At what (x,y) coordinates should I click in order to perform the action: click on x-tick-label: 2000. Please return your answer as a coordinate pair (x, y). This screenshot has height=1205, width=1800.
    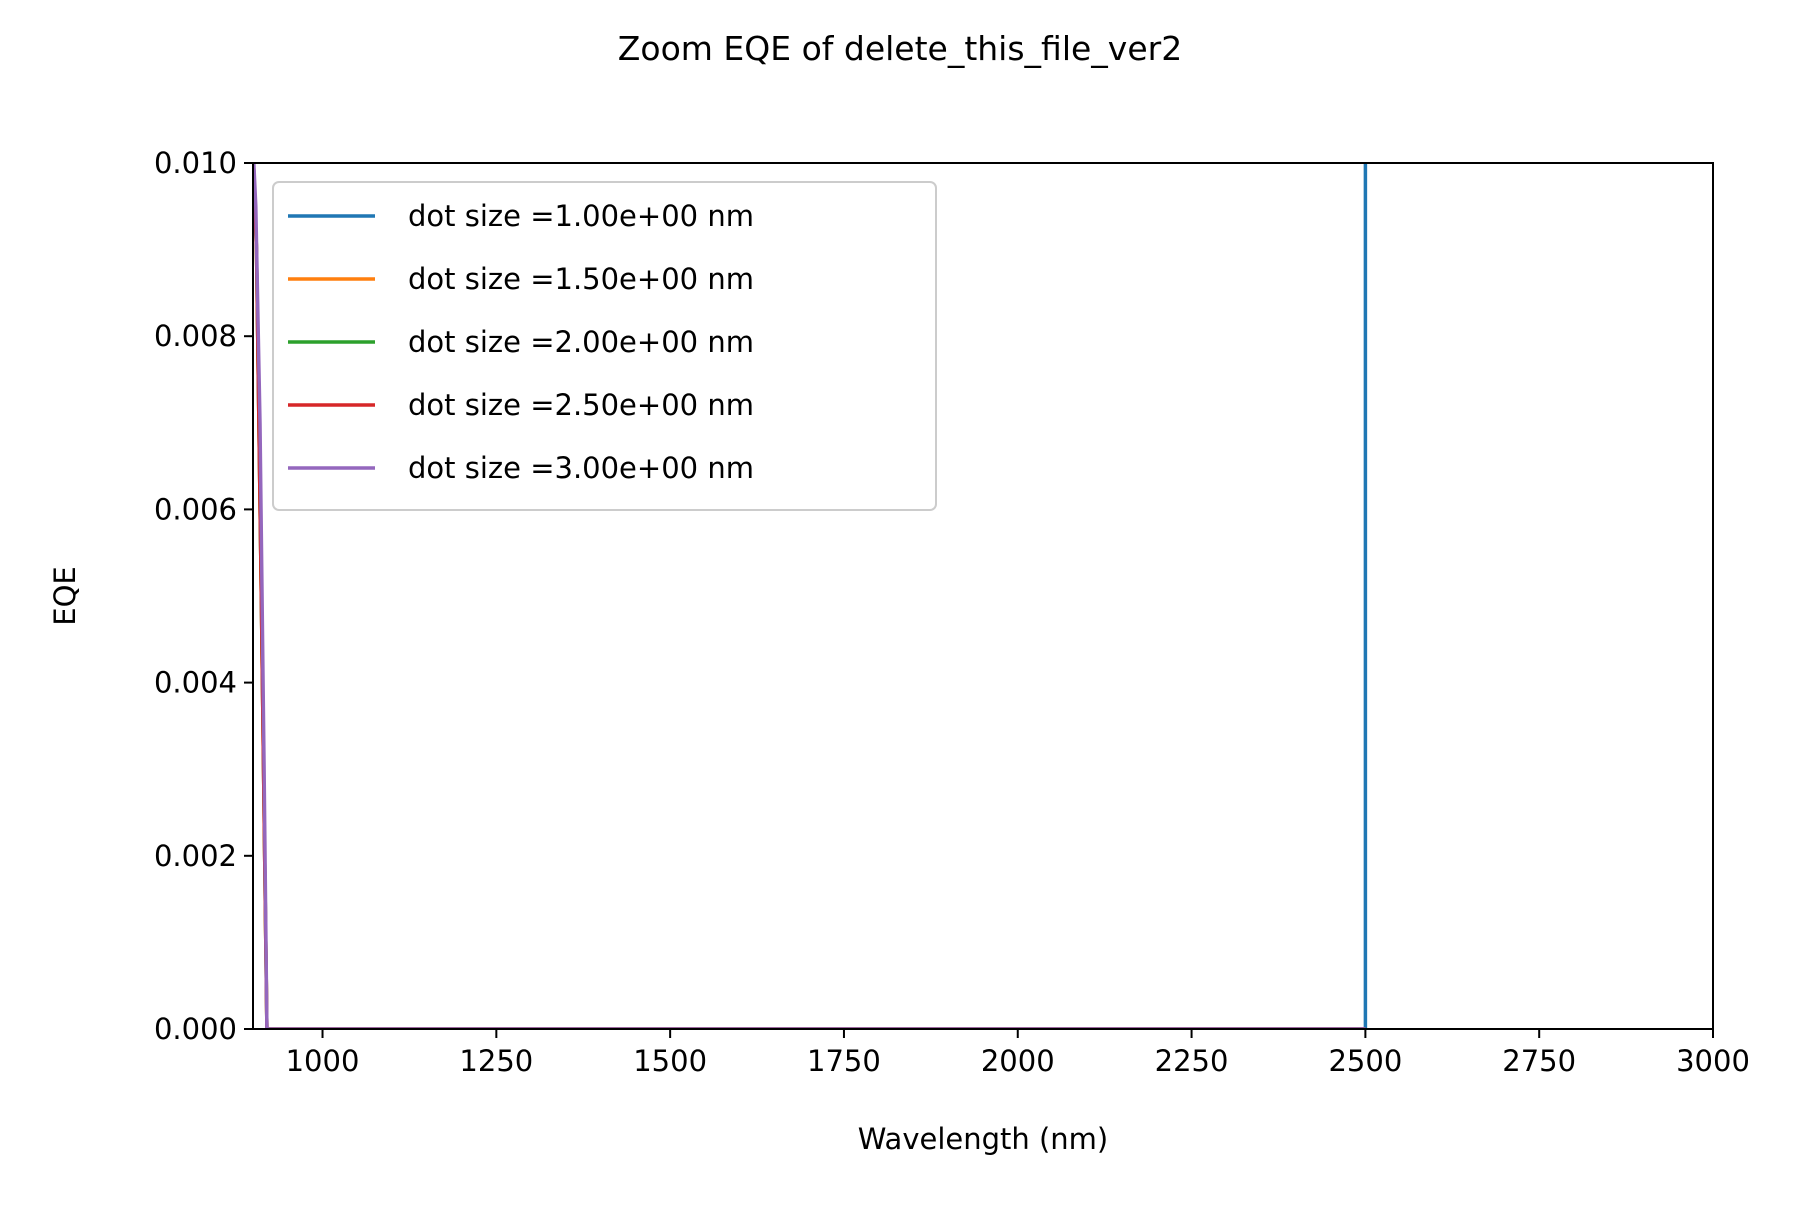
    Looking at the image, I should click on (1018, 1061).